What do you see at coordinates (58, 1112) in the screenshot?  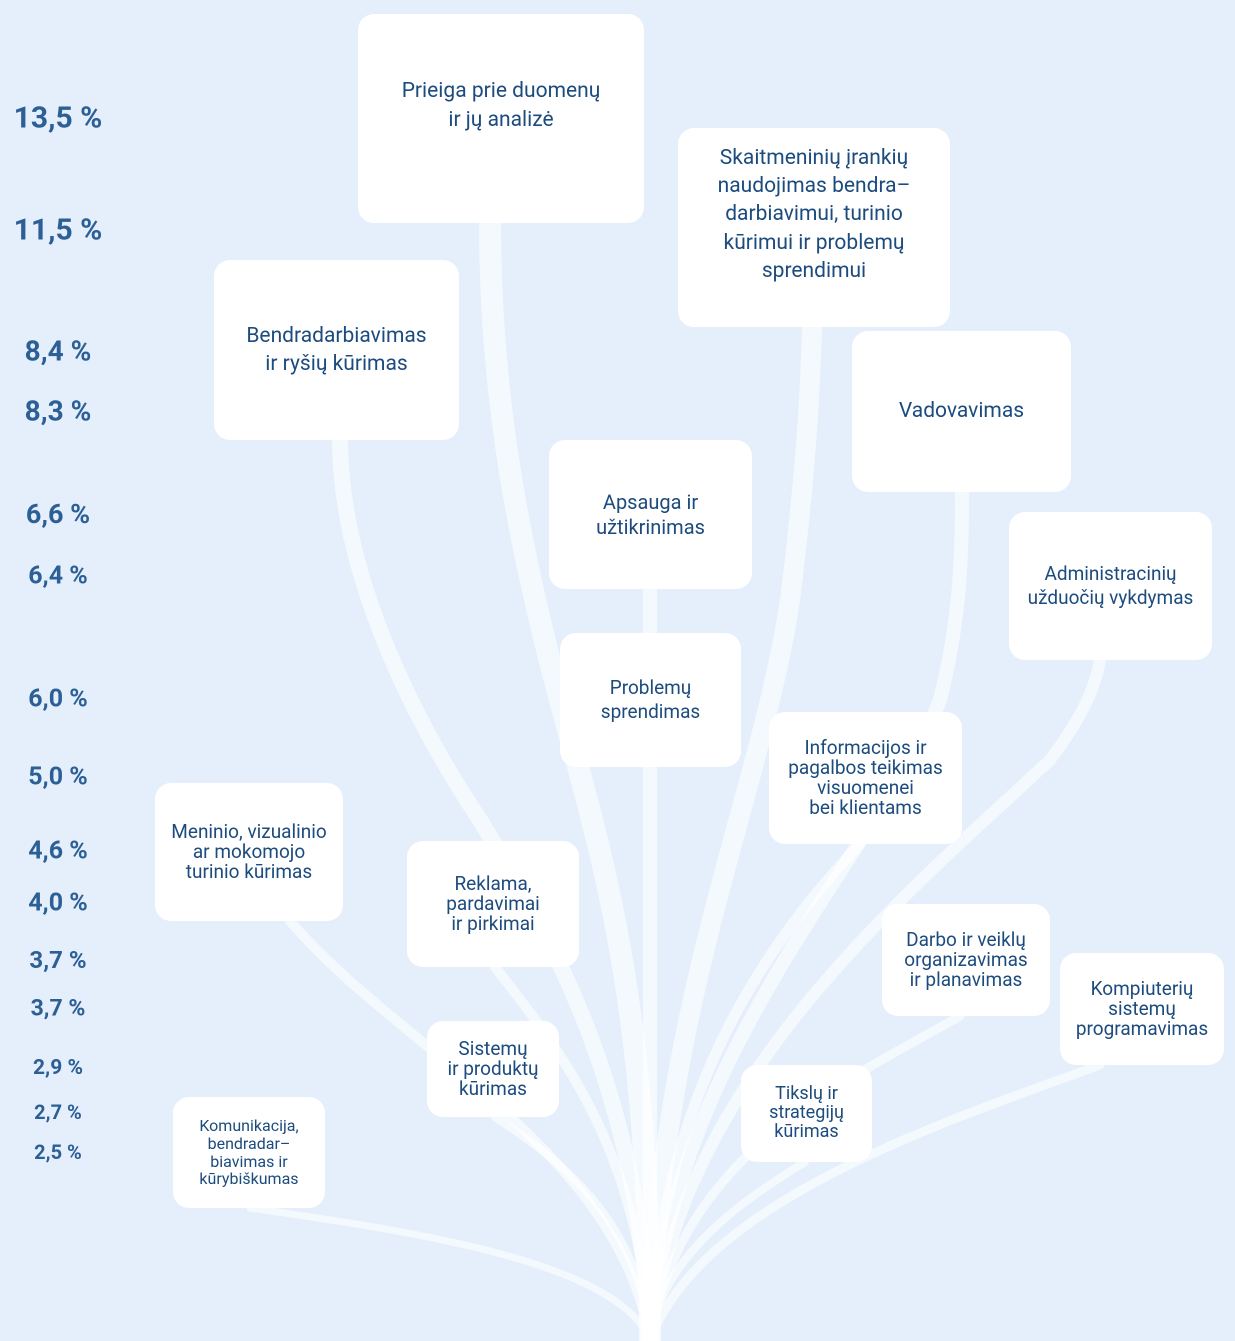 I see `percentage-label: 2,7 %` at bounding box center [58, 1112].